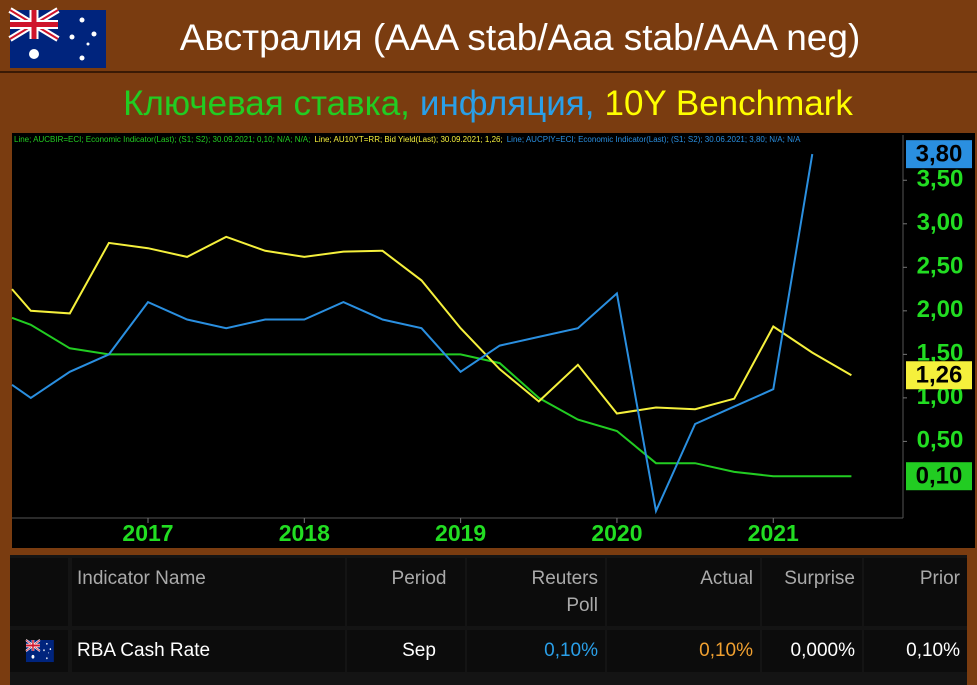 This screenshot has height=685, width=977. I want to click on value-label: 0,10, so click(939, 476).